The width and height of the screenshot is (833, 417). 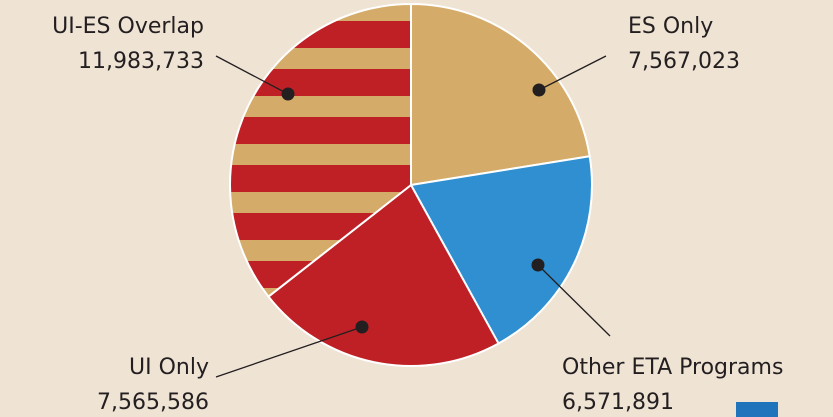 What do you see at coordinates (618, 402) in the screenshot?
I see `slice-value-other-eta-programs: 6,571,891` at bounding box center [618, 402].